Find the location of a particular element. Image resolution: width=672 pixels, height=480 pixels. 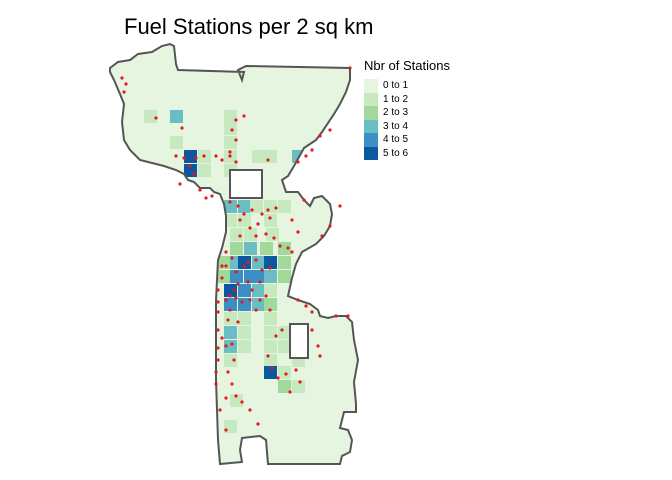

legend-item: 2 to 3 is located at coordinates (407, 113).